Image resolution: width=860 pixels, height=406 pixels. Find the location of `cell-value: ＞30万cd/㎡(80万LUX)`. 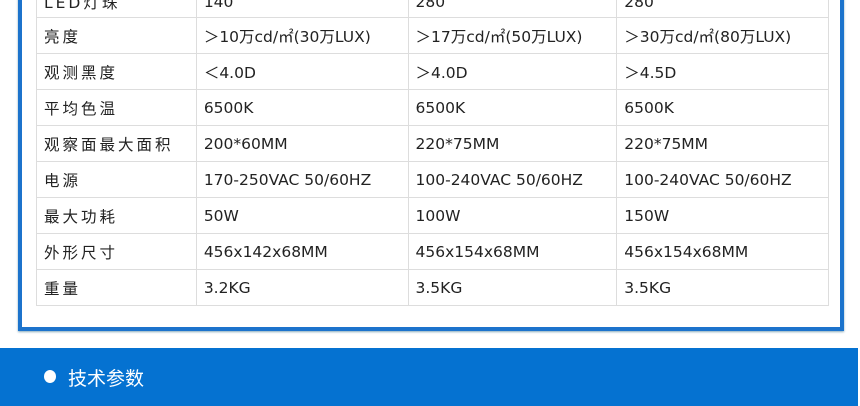

cell-value: ＞30万cd/㎡(80万LUX) is located at coordinates (722, 35).